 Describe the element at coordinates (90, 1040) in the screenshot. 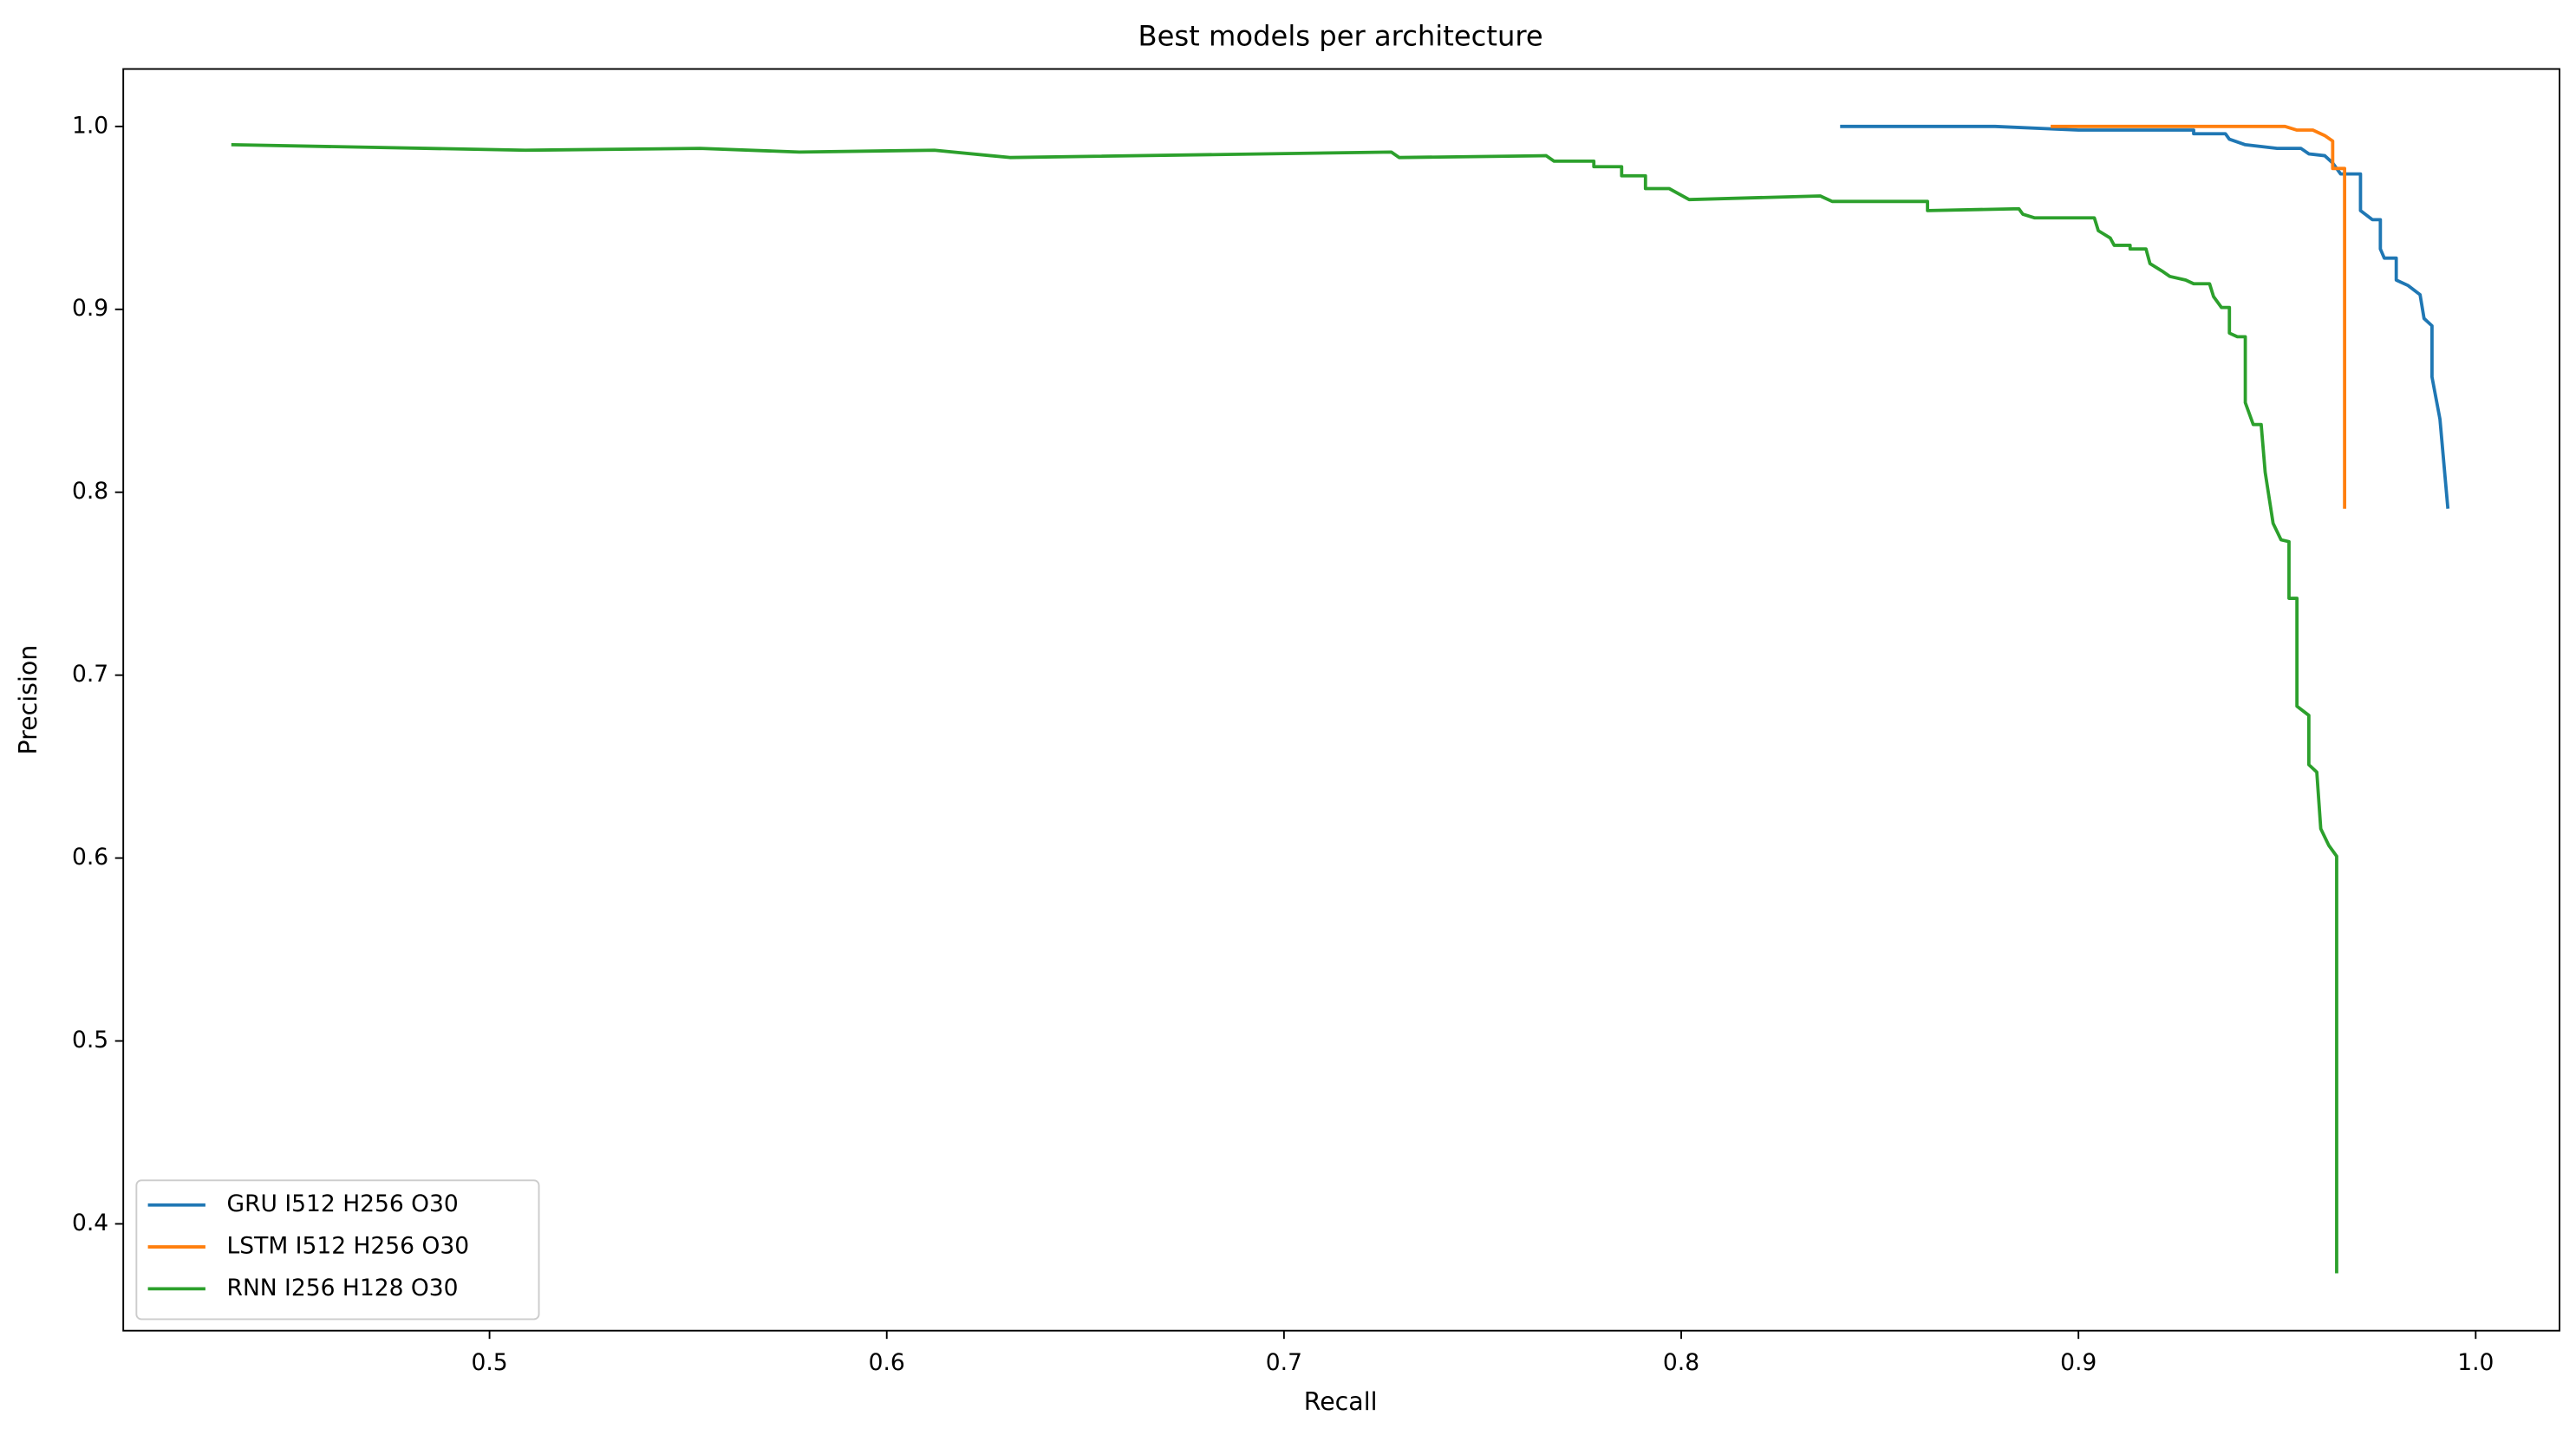

I see `y-tick-label: 0.5` at that location.